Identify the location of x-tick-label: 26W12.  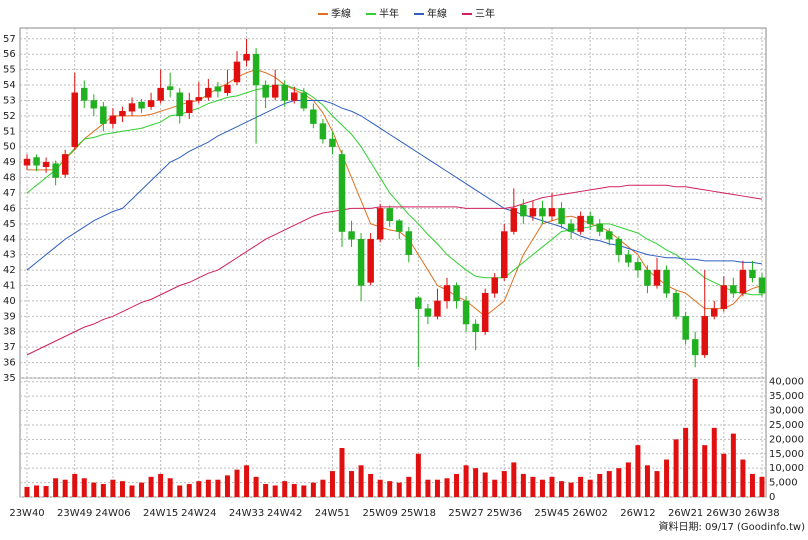
(637, 513).